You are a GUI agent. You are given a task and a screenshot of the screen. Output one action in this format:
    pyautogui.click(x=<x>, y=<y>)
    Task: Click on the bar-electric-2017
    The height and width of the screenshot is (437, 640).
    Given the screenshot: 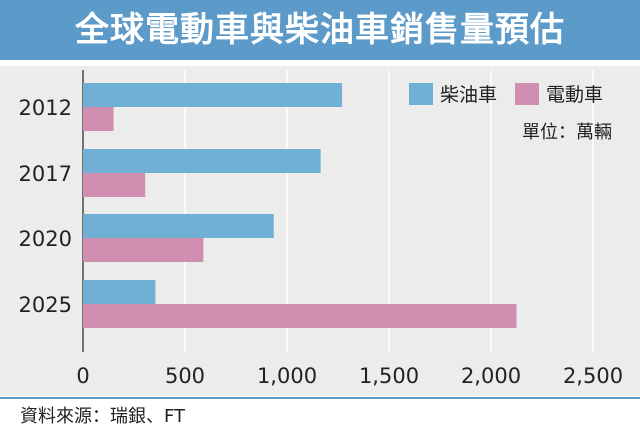 What is the action you would take?
    pyautogui.click(x=114, y=185)
    